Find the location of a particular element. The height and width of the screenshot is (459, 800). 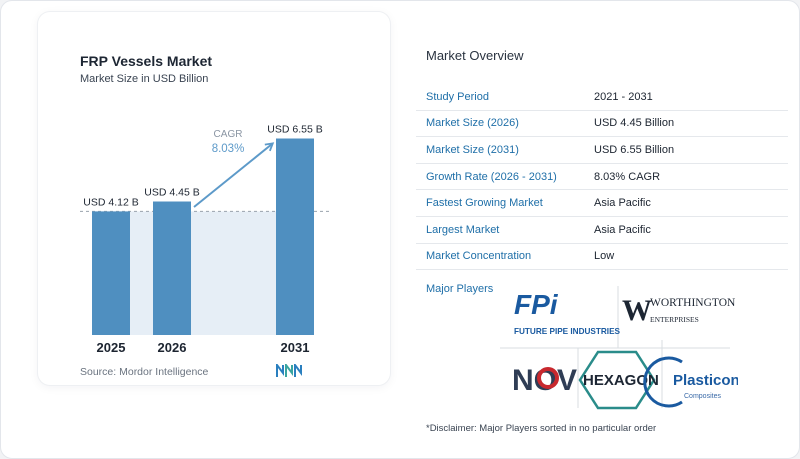

bar-value-label: USD 4.45 B is located at coordinates (171, 193).